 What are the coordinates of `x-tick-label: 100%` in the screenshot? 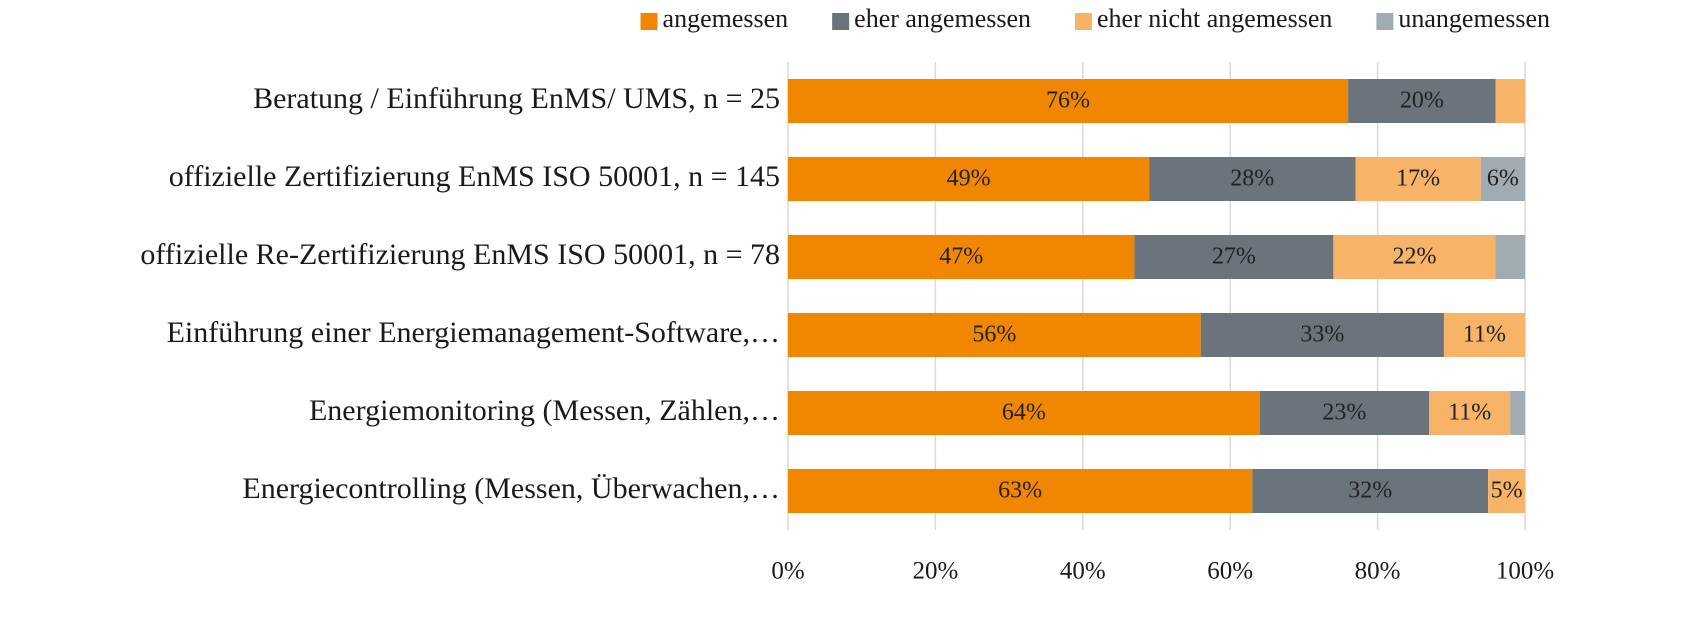 It's located at (1525, 571).